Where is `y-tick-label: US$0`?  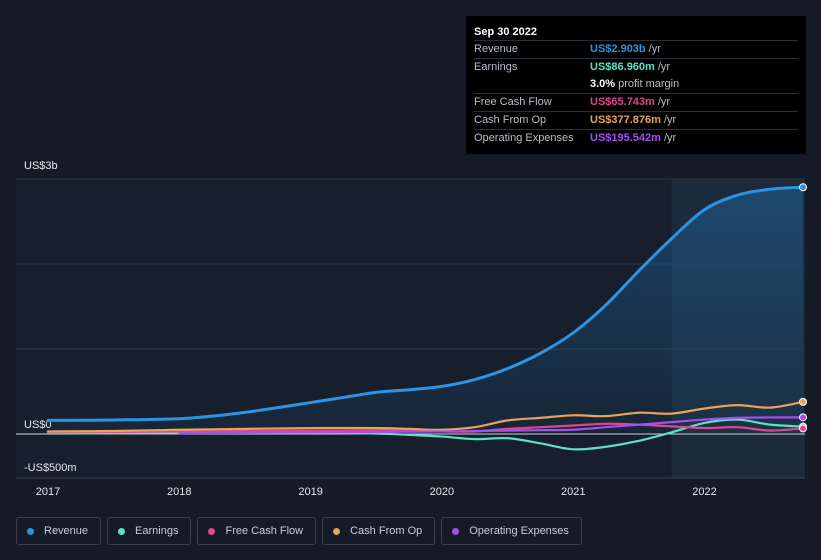
y-tick-label: US$0 is located at coordinates (38, 425).